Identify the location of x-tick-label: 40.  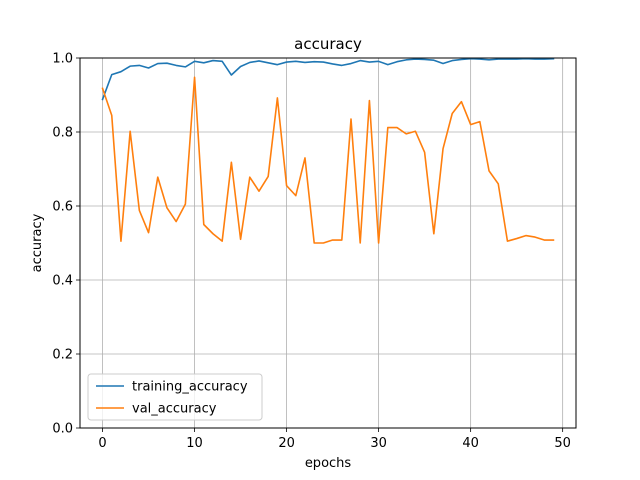
(470, 443).